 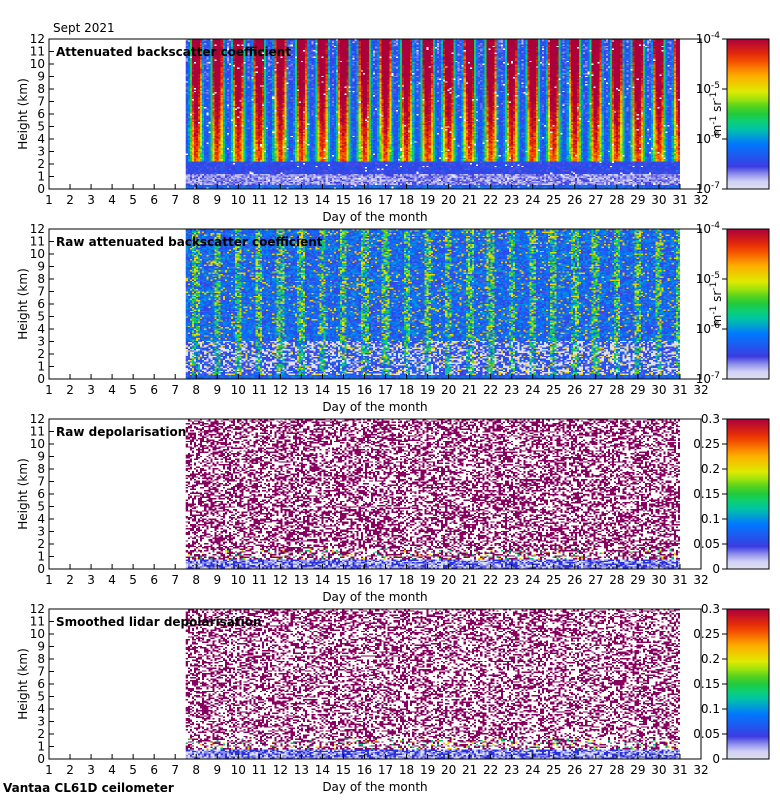 What do you see at coordinates (121, 432) in the screenshot?
I see `chart-title: Raw depolarisation` at bounding box center [121, 432].